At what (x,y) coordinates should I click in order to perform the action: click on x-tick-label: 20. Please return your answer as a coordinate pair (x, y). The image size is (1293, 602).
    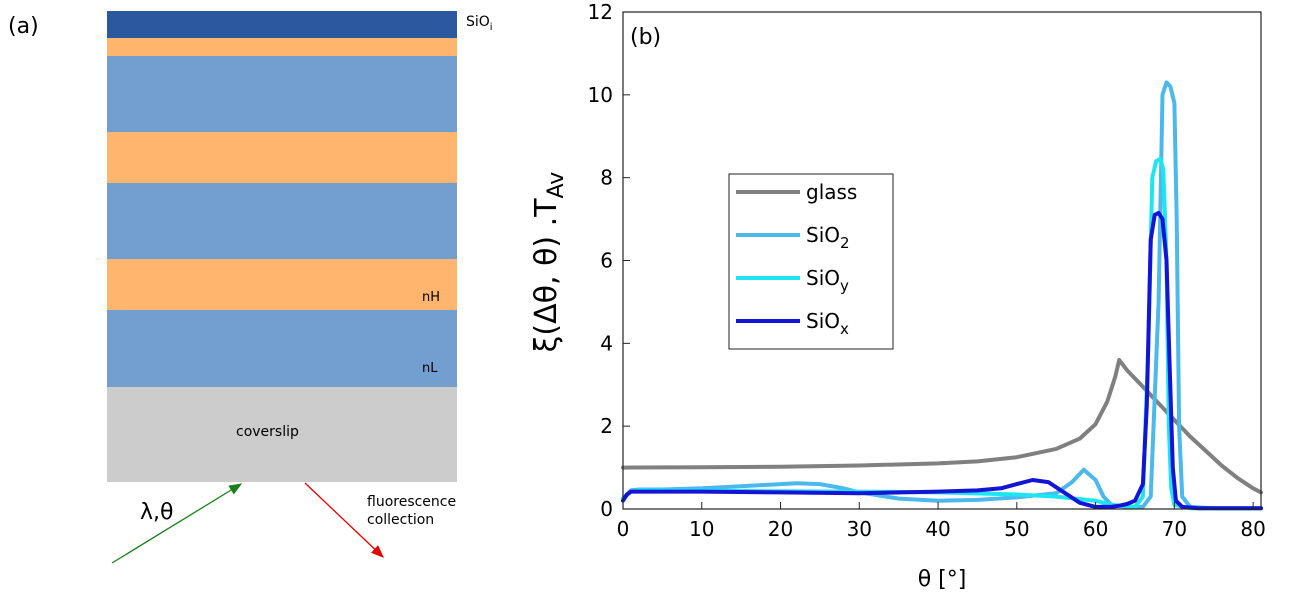
    Looking at the image, I should click on (780, 529).